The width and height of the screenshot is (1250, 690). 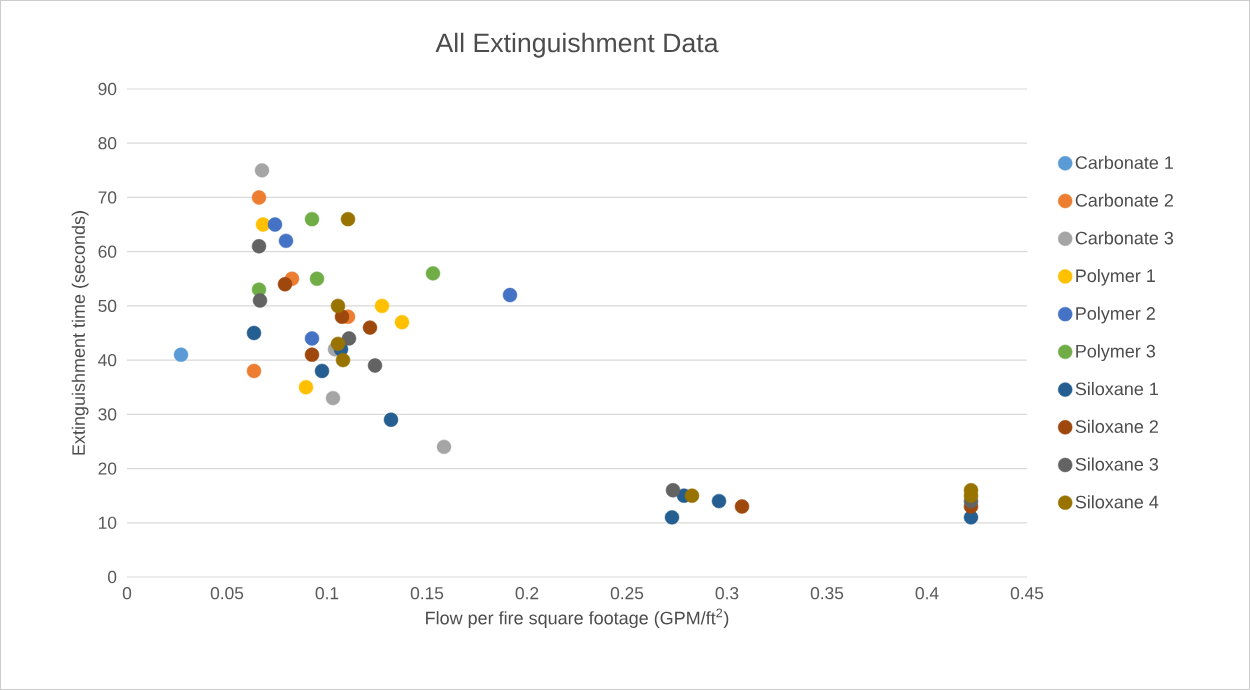 What do you see at coordinates (107, 468) in the screenshot?
I see `y-tick-label: 20` at bounding box center [107, 468].